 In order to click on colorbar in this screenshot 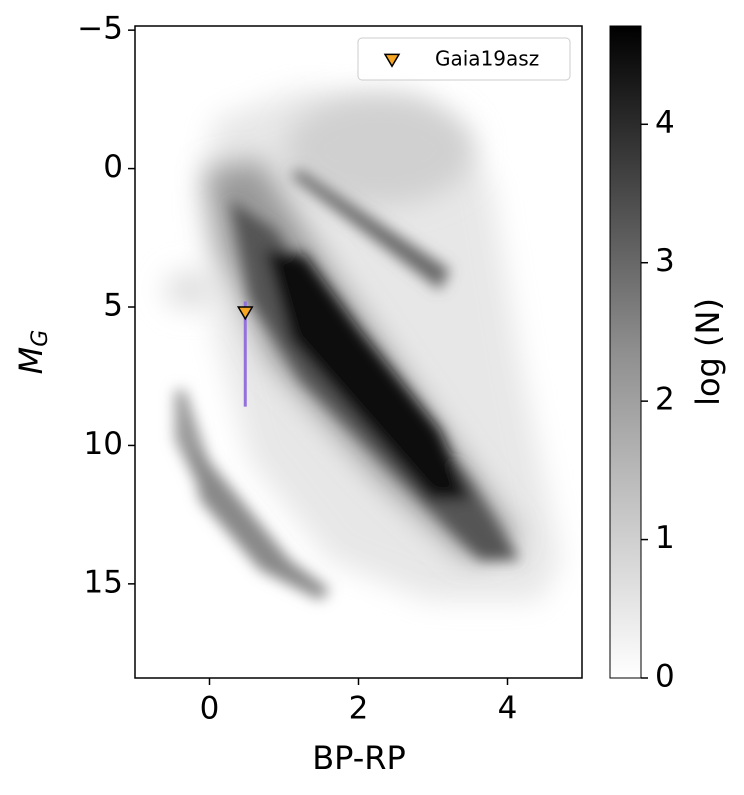, I will do `click(625, 352)`.